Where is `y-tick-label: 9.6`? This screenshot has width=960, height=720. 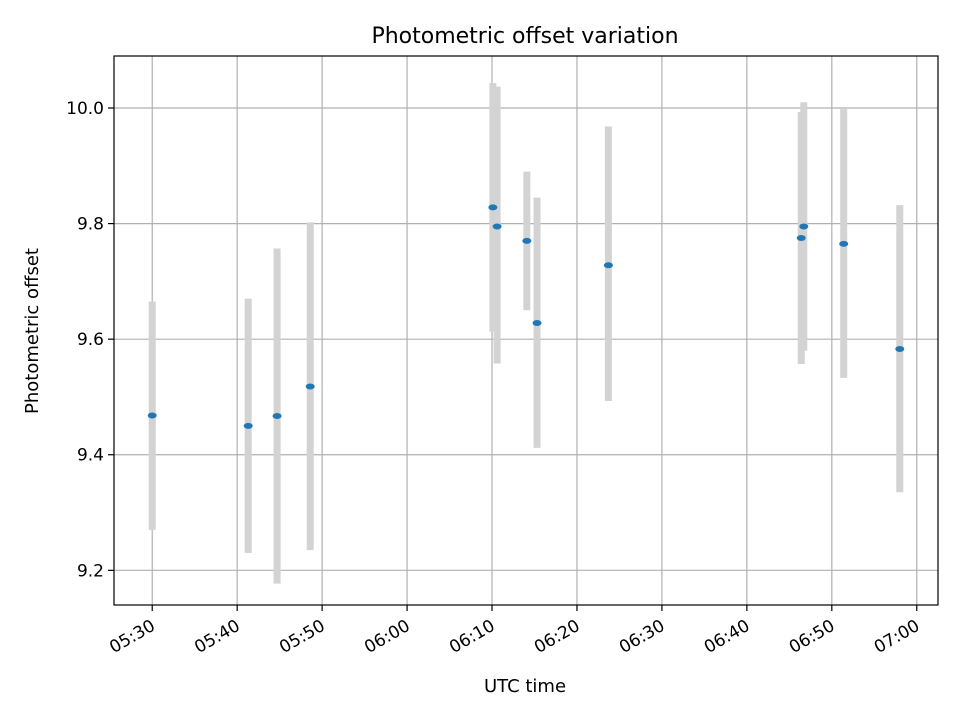 y-tick-label: 9.6 is located at coordinates (90, 340).